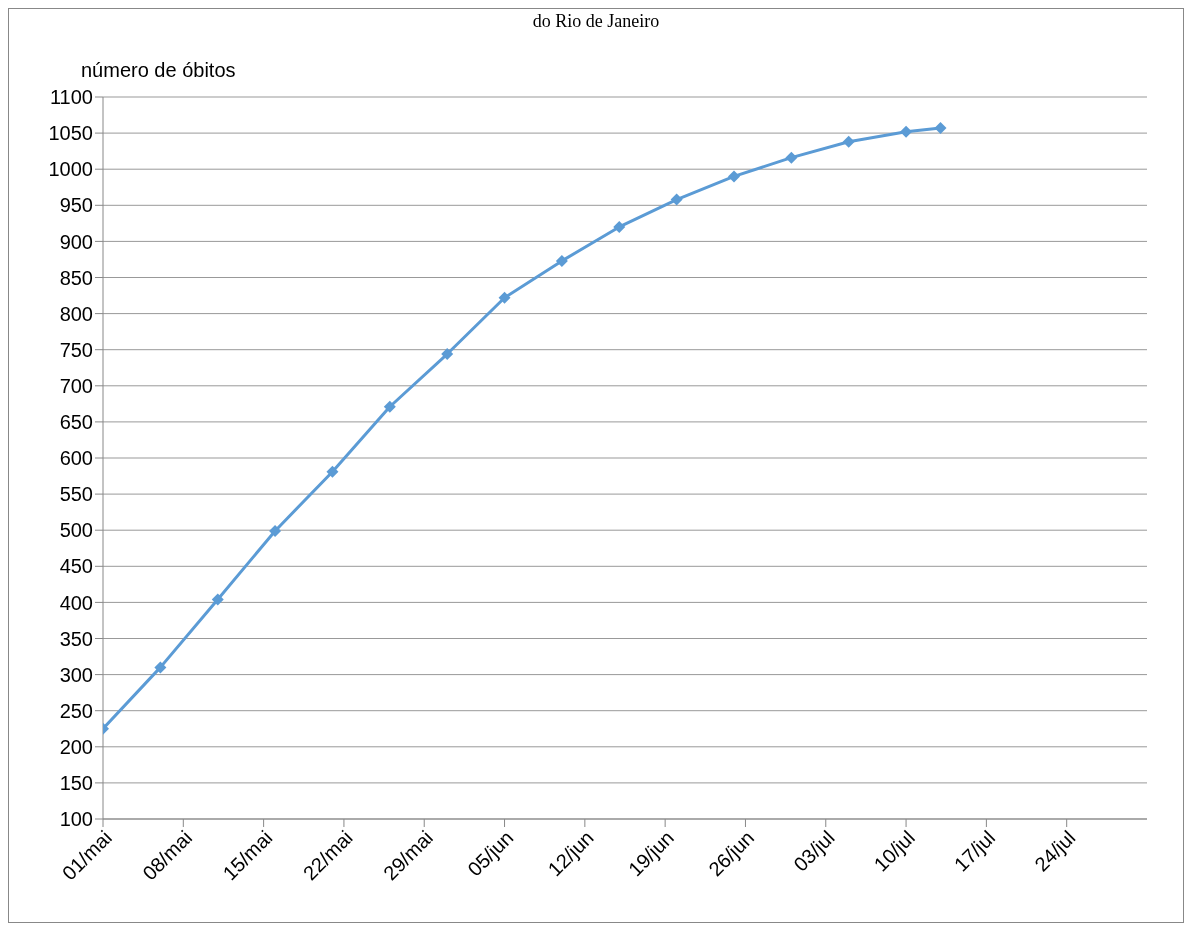 The width and height of the screenshot is (1192, 927). Describe the element at coordinates (76, 638) in the screenshot. I see `y-tick-label: 350` at that location.